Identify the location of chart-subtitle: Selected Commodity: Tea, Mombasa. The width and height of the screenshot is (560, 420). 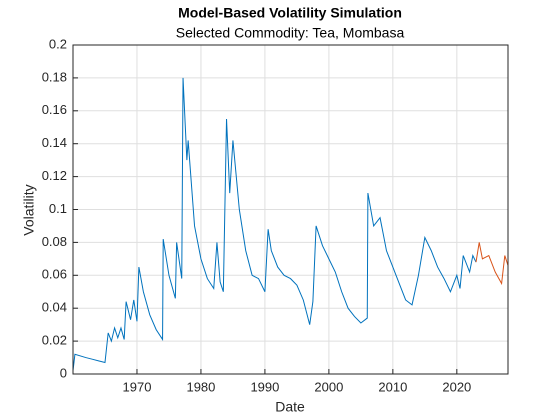
(290, 33).